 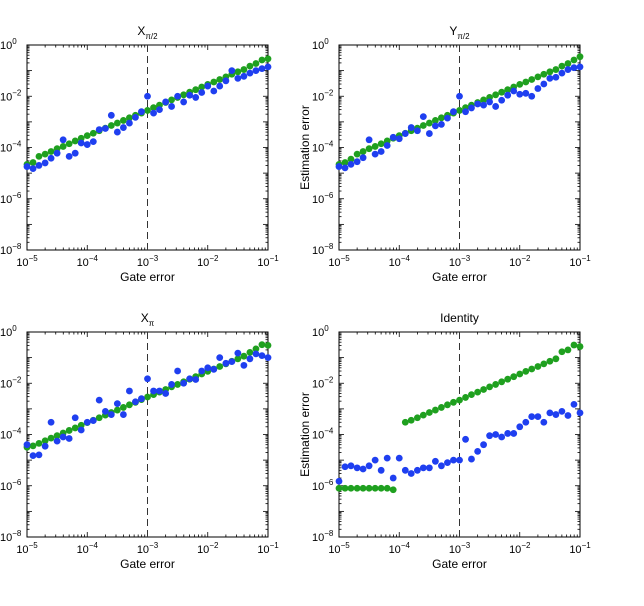 What do you see at coordinates (8, 44) in the screenshot?
I see `y-tick-label: 10⁰` at bounding box center [8, 44].